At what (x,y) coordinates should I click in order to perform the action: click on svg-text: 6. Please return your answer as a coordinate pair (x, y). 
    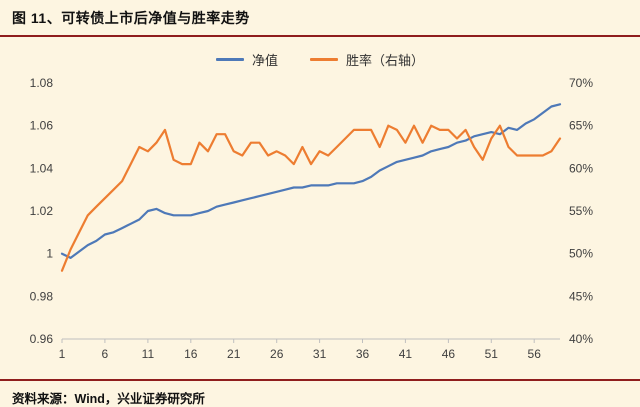
    Looking at the image, I should click on (105, 354).